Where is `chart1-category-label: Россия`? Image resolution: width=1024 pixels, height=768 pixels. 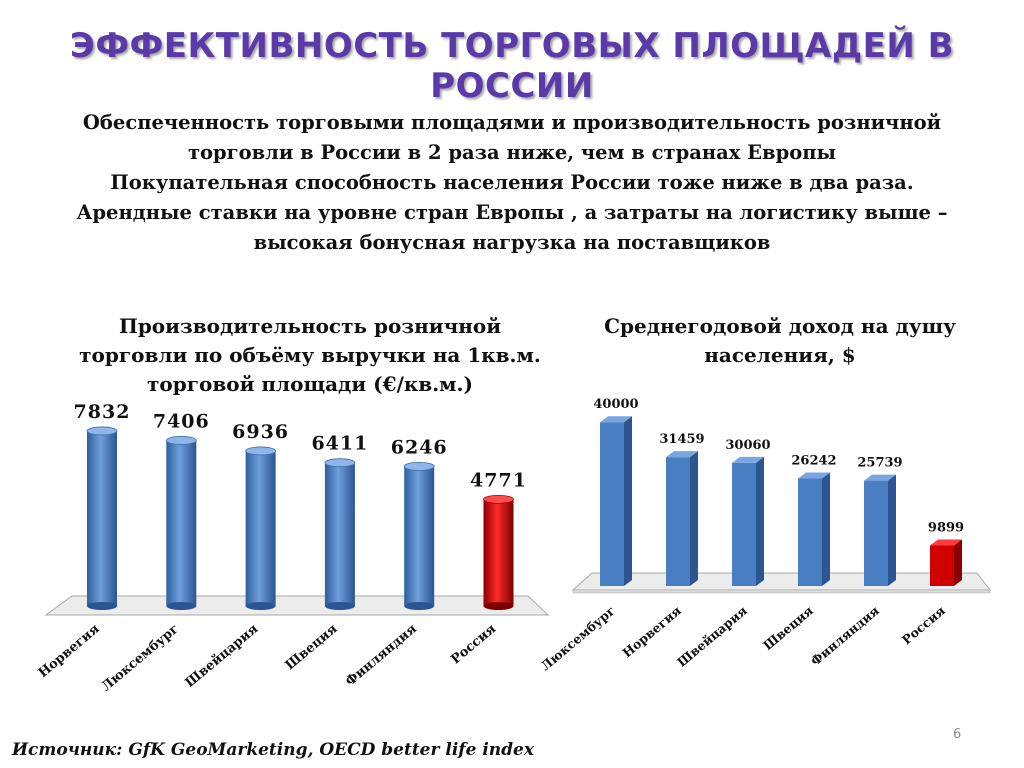
chart1-category-label: Россия is located at coordinates (473, 644).